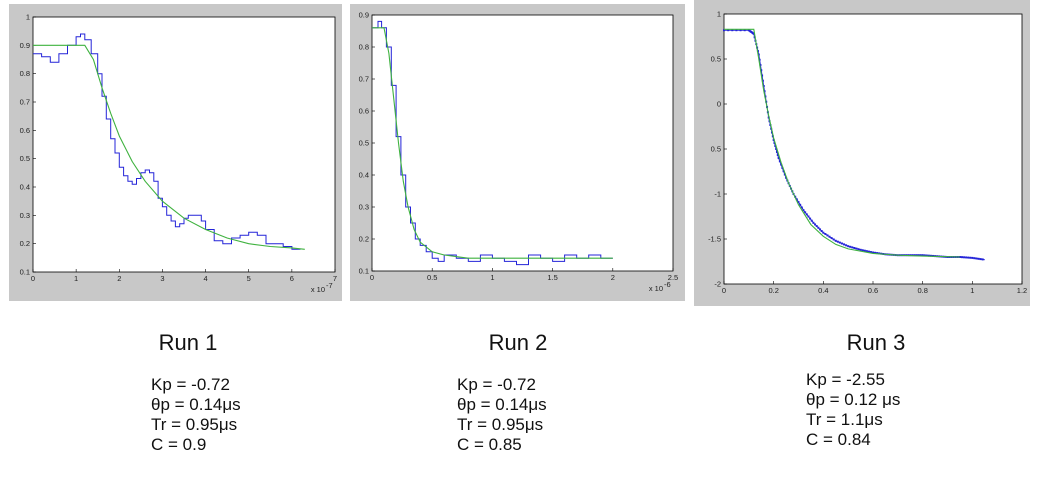 Image resolution: width=1038 pixels, height=483 pixels. What do you see at coordinates (205, 278) in the screenshot?
I see `x-tick-label: 4` at bounding box center [205, 278].